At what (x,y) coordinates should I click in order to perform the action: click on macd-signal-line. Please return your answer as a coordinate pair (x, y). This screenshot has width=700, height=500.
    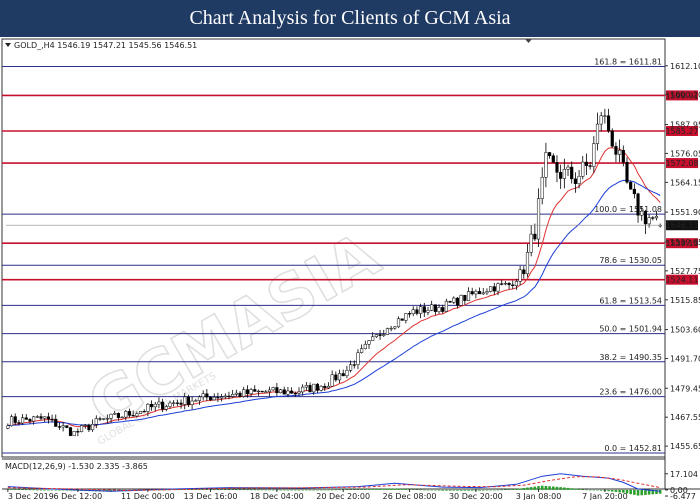
    Looking at the image, I should click on (334, 483).